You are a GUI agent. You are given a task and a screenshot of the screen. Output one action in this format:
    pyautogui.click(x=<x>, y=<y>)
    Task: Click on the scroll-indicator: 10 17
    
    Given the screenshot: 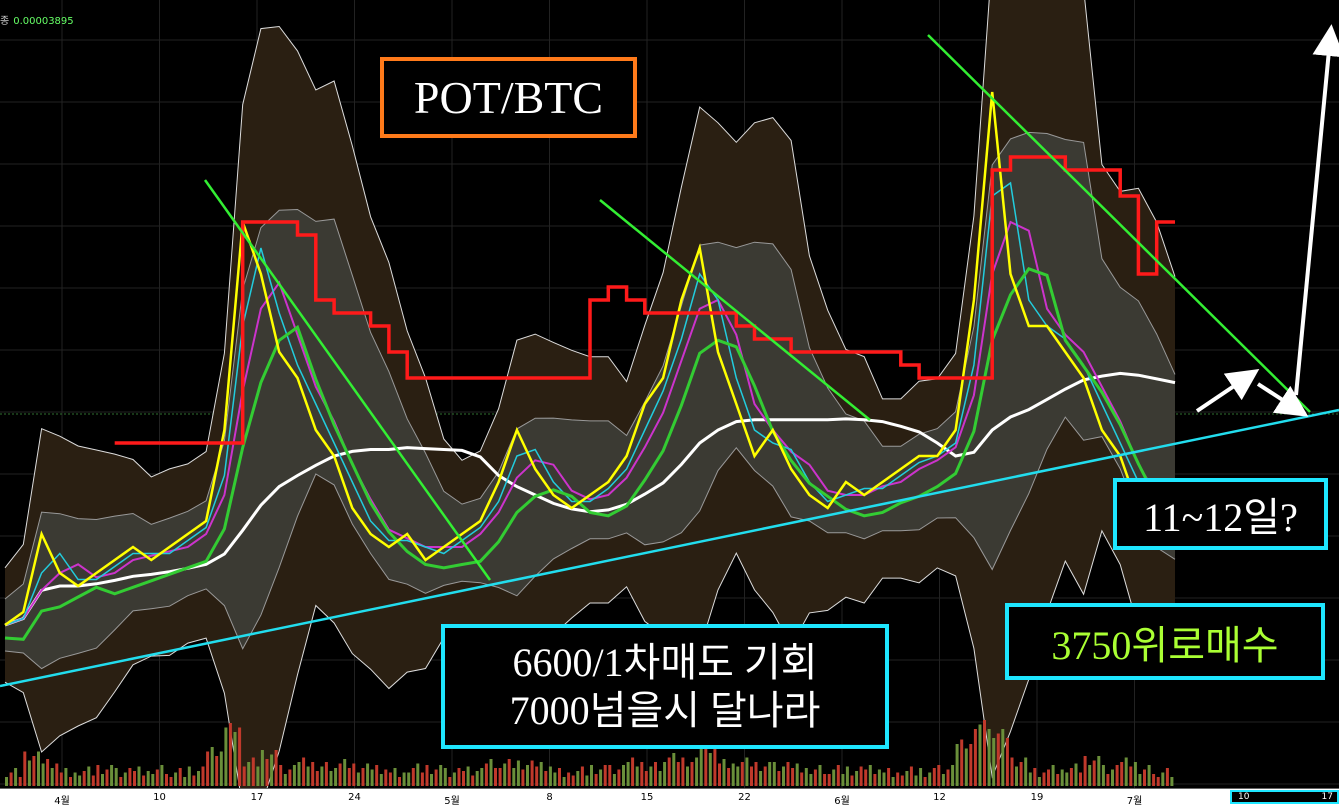 What is the action you would take?
    pyautogui.click(x=1284, y=797)
    